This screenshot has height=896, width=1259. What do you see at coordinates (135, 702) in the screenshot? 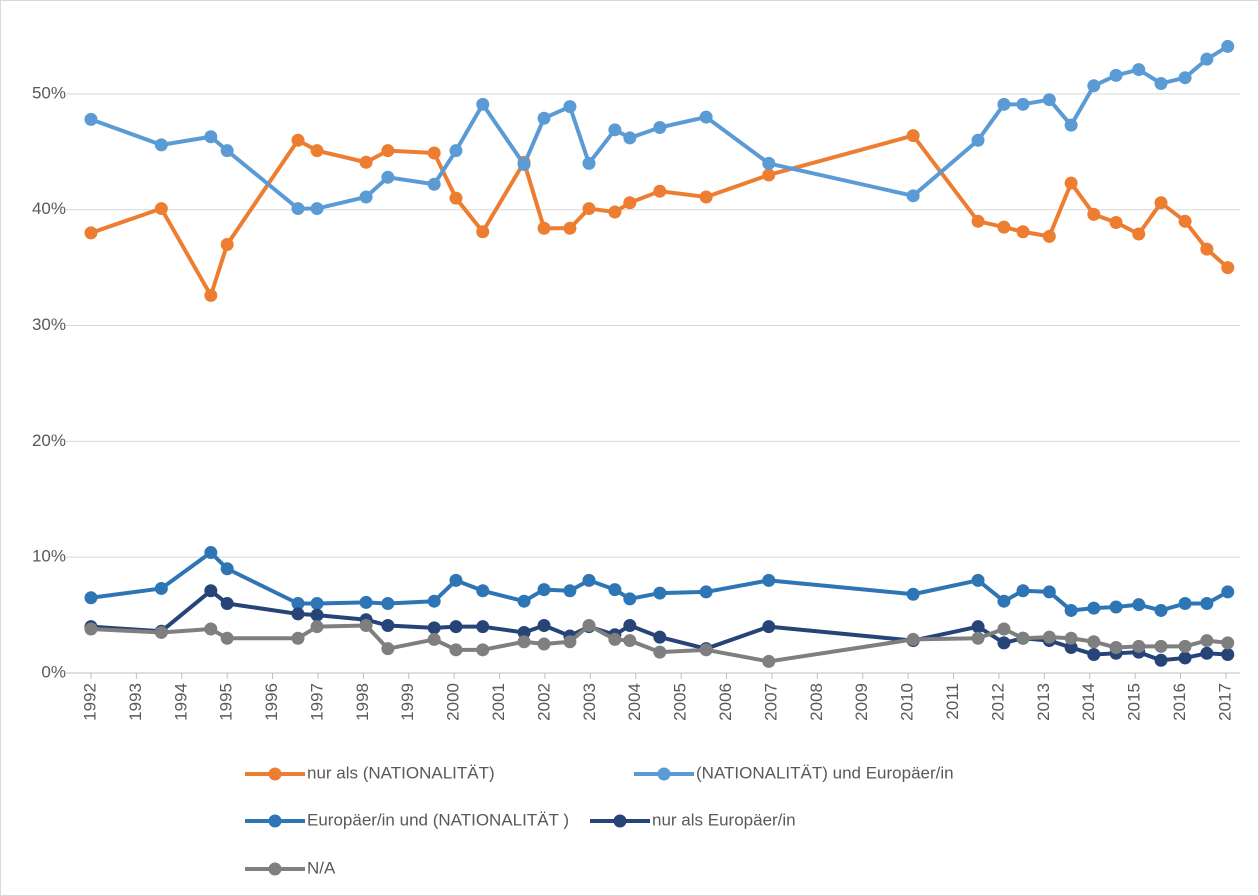
I see `x-tick-label: 1993` at bounding box center [135, 702].